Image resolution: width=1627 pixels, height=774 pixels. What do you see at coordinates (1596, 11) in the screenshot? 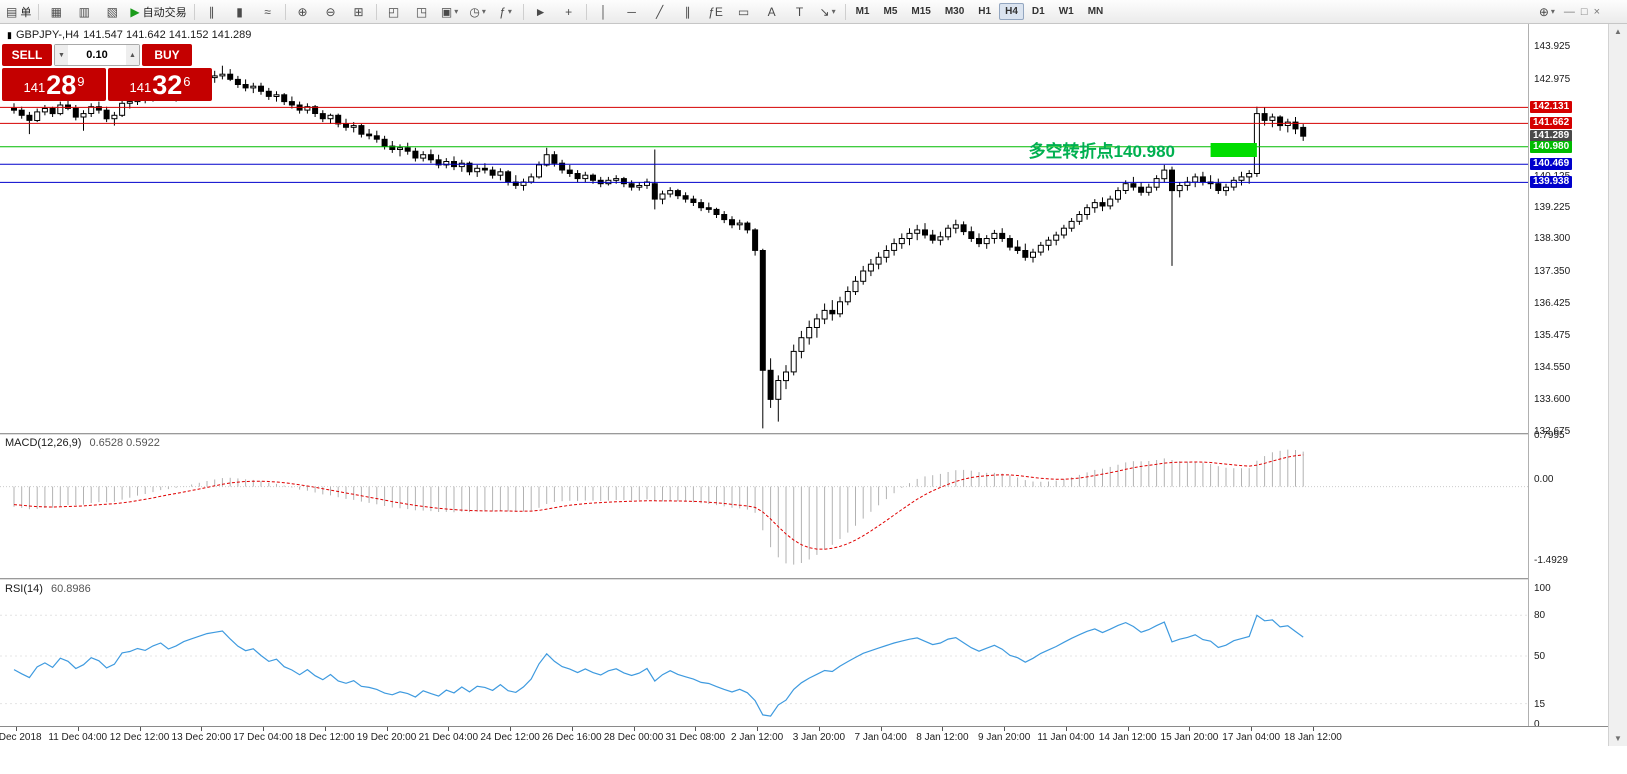
I see `close-window-button: ×` at bounding box center [1596, 11].